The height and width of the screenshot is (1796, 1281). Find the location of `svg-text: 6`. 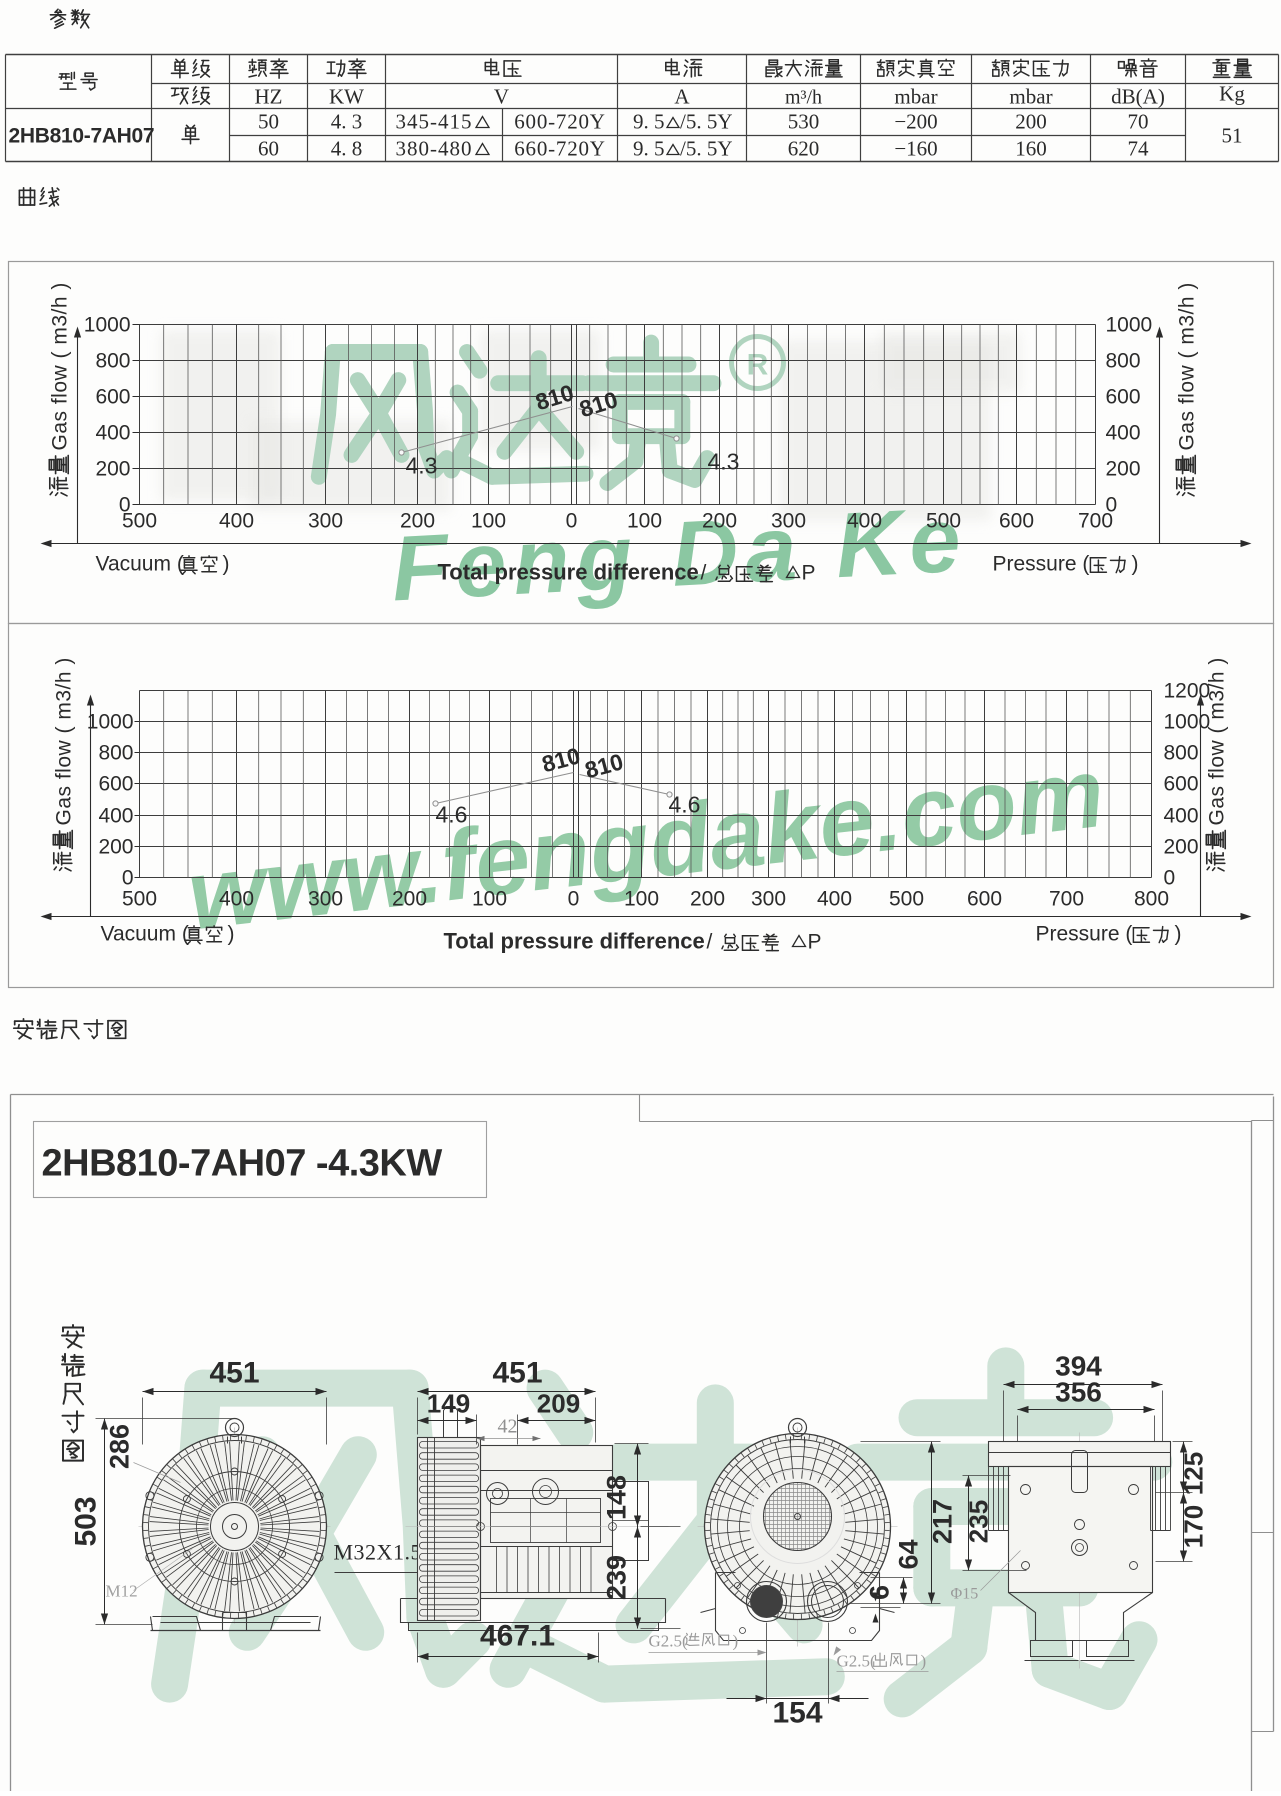

svg-text: 6 is located at coordinates (880, 1592).